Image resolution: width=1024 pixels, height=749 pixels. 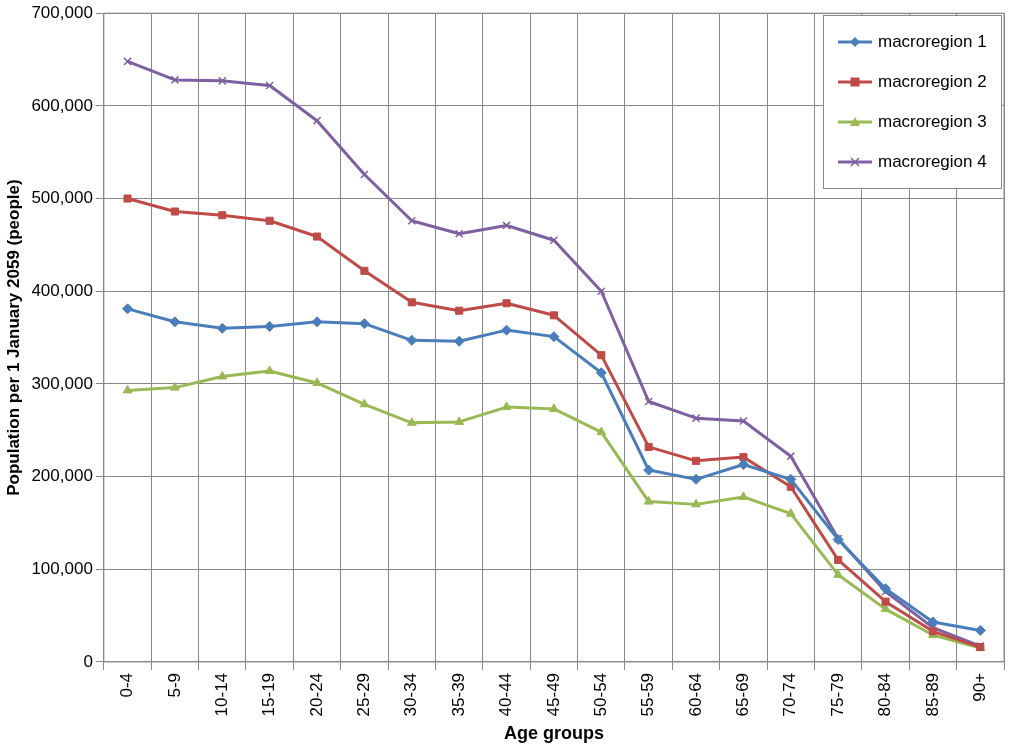 What do you see at coordinates (62, 12) in the screenshot?
I see `y-tick-label: 700,000` at bounding box center [62, 12].